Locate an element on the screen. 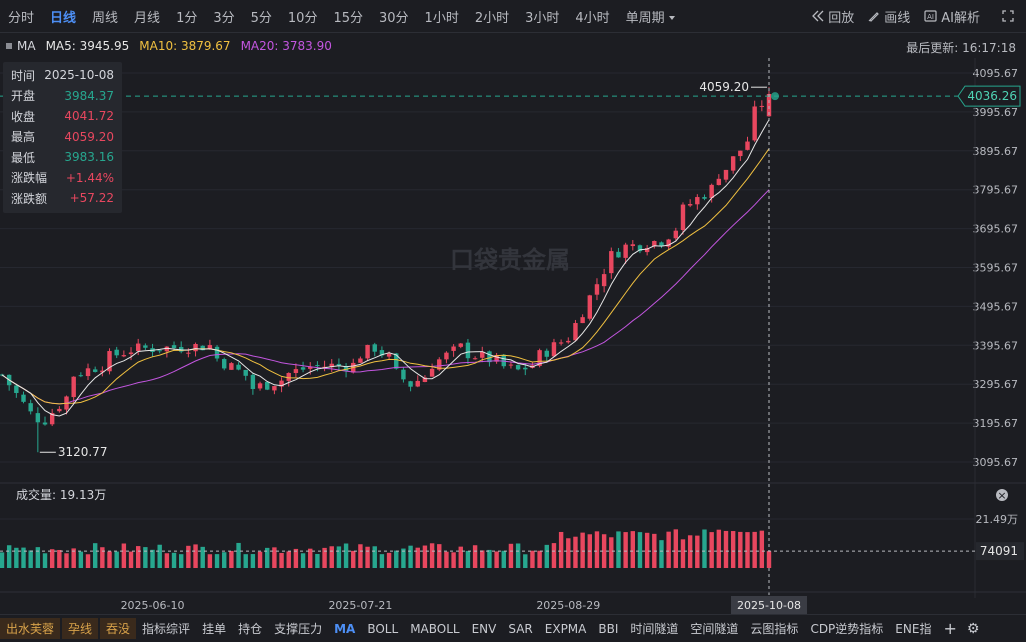 The width and height of the screenshot is (1026, 642). indicator-maboll: MABOLL is located at coordinates (435, 628).